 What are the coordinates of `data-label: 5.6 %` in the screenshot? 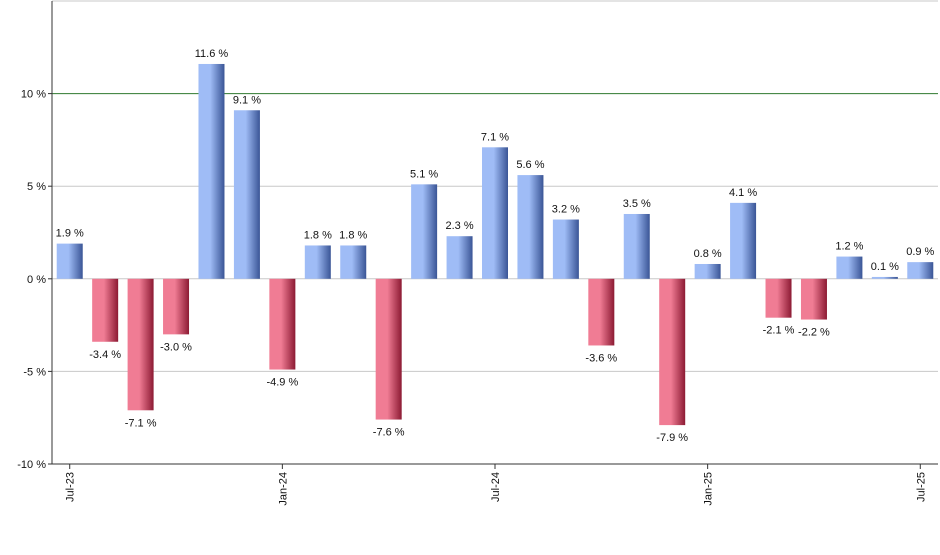 It's located at (530, 165).